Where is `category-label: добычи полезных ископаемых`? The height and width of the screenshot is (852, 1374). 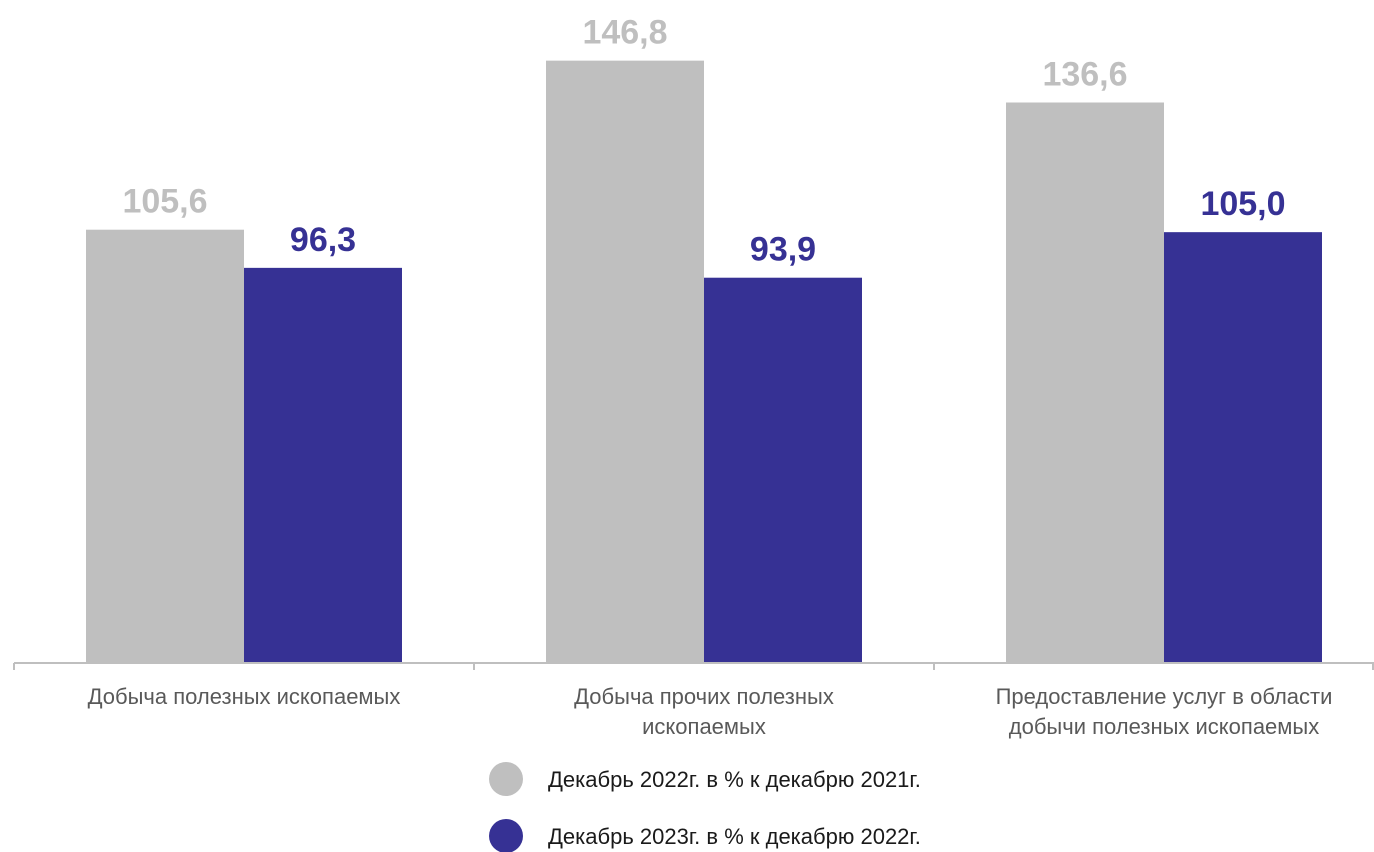 category-label: добычи полезных ископаемых is located at coordinates (1164, 726).